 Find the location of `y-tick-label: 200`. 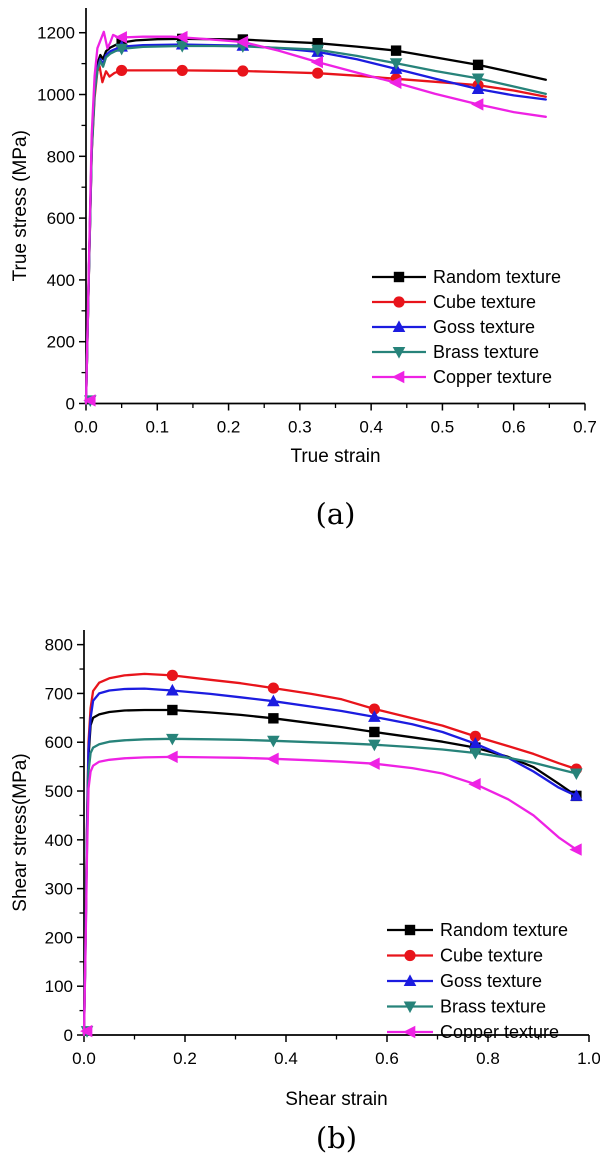

y-tick-label: 200 is located at coordinates (59, 937).